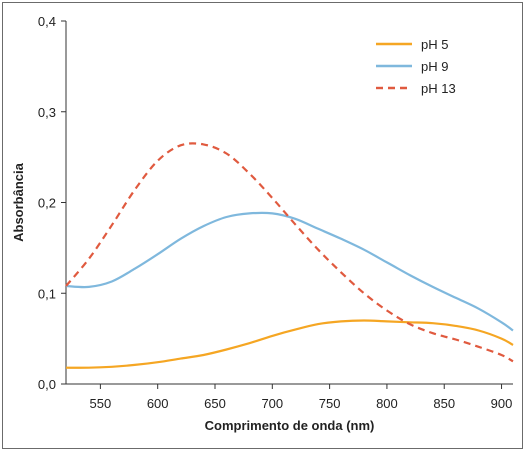 The image size is (527, 453). I want to click on y-tick-label: 0,3, so click(47, 112).